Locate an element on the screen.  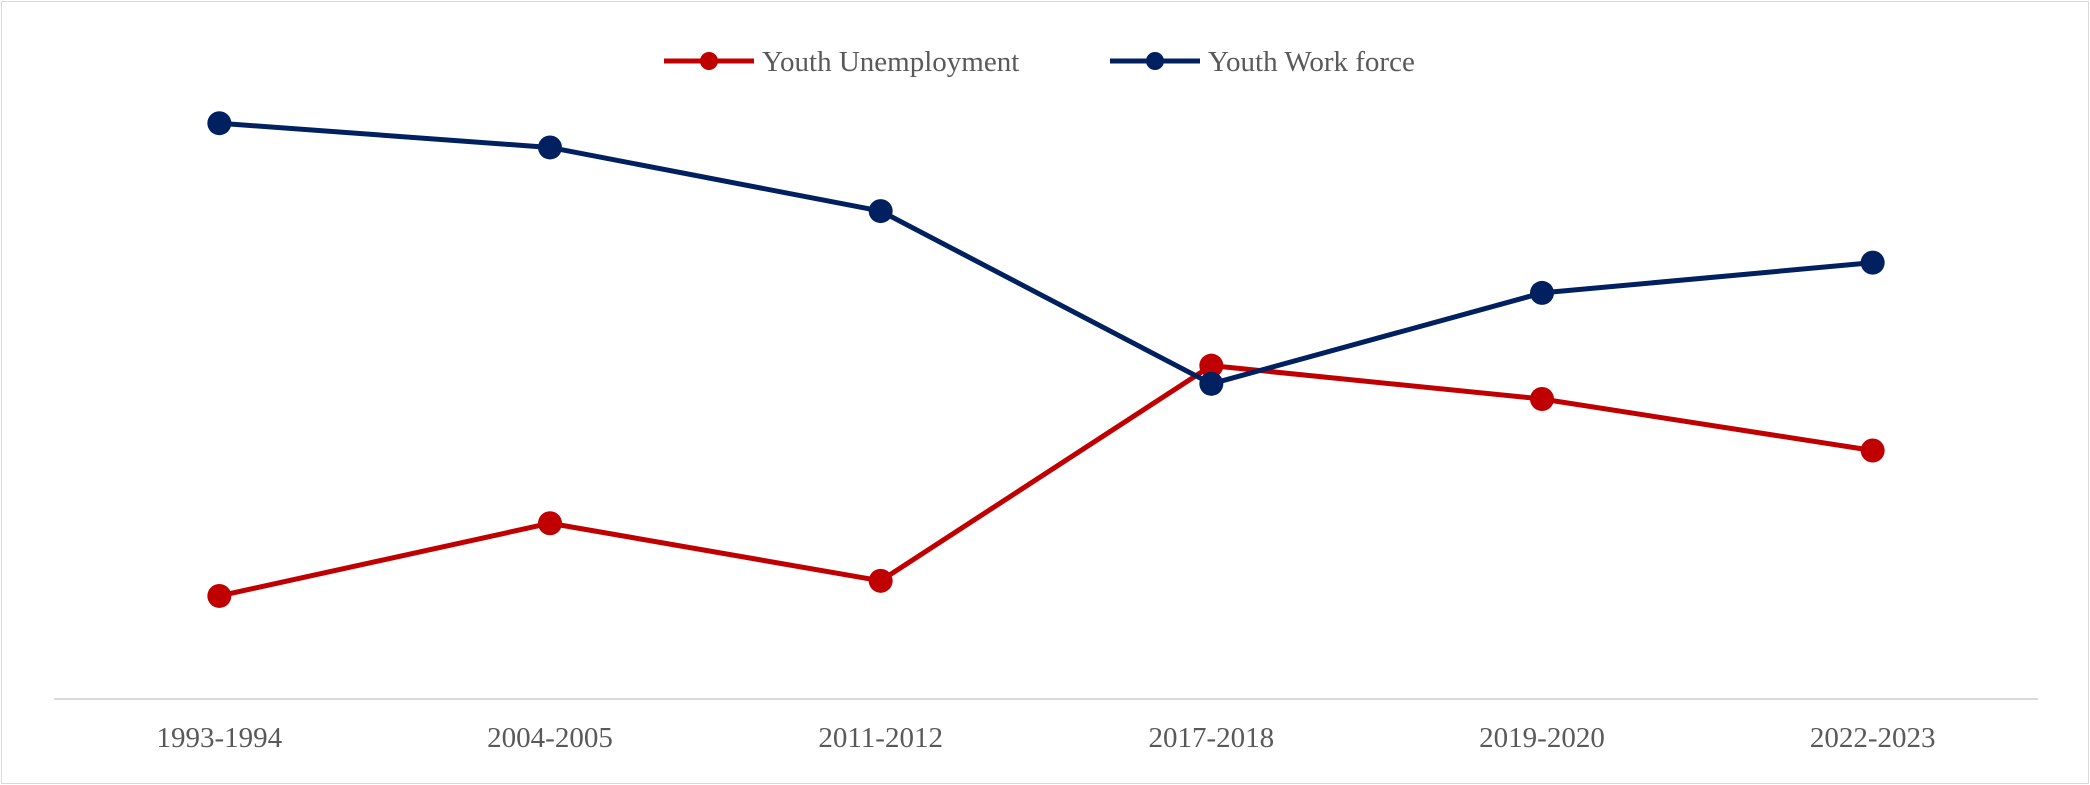
x-tick-label-1993-1994: 1993-1994 is located at coordinates (219, 738).